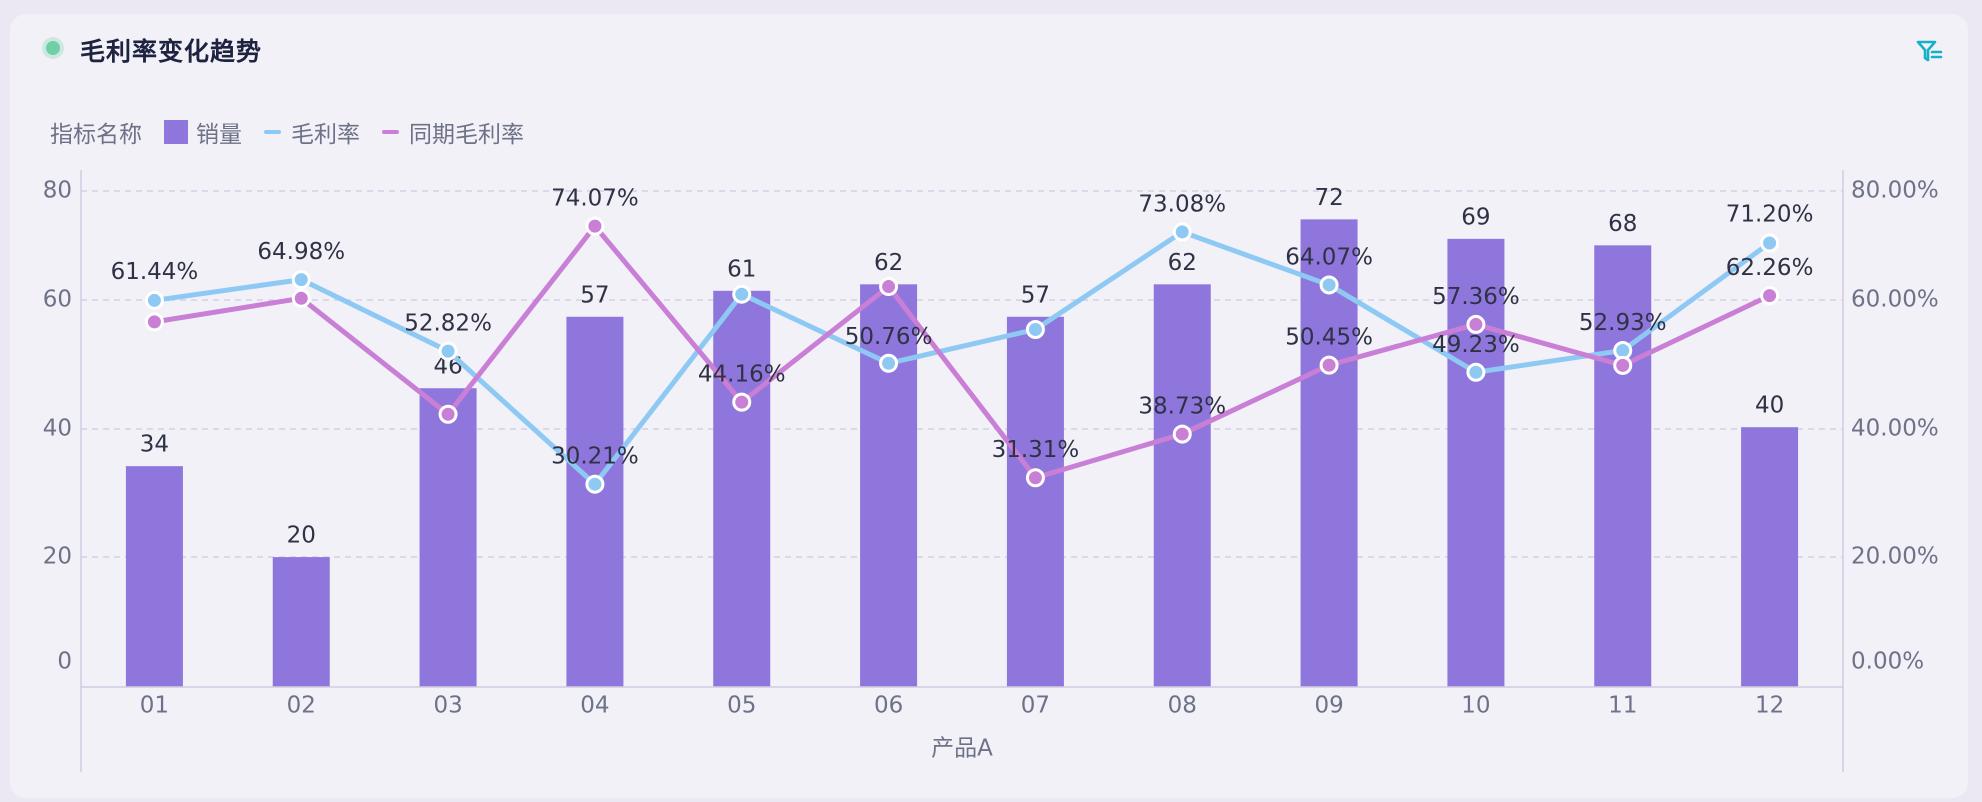 This screenshot has width=1982, height=802. What do you see at coordinates (1182, 706) in the screenshot?
I see `x-tick-label: 08` at bounding box center [1182, 706].